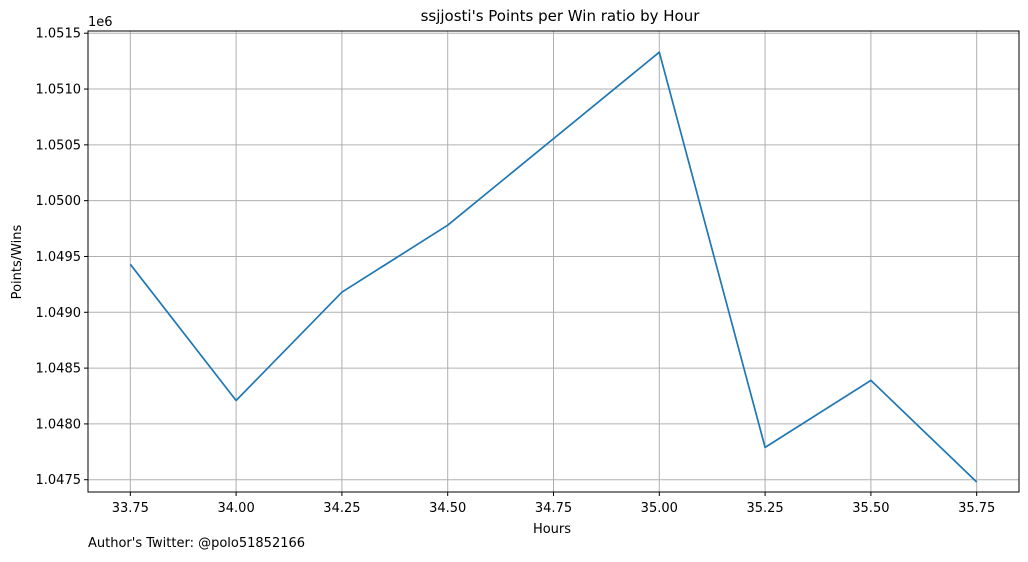 This screenshot has width=1028, height=562. What do you see at coordinates (976, 508) in the screenshot?
I see `x-tick-label: 35.75` at bounding box center [976, 508].